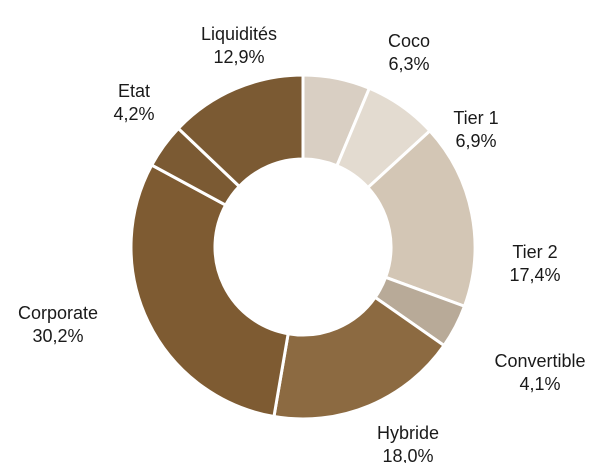  I want to click on label-value-convertible: 4,1%, so click(539, 384).